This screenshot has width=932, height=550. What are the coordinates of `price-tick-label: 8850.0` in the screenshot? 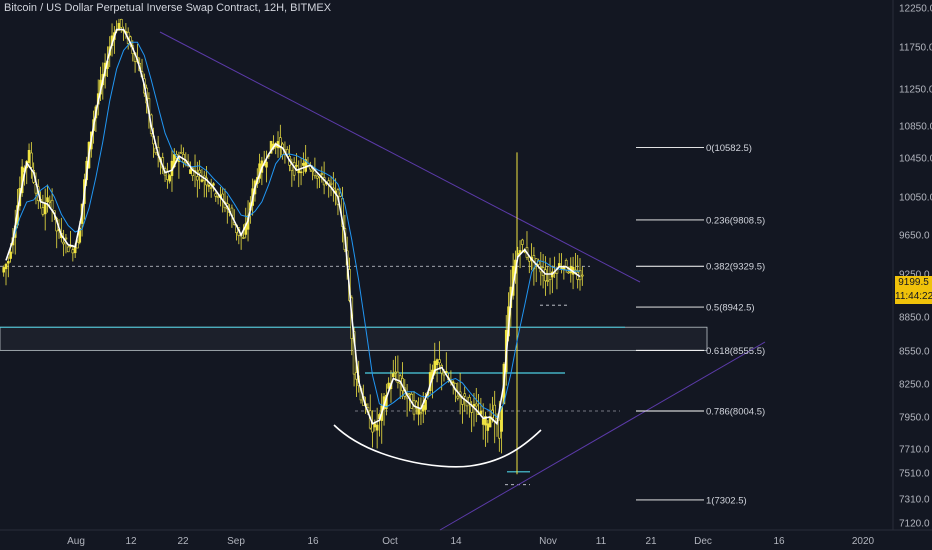 It's located at (914, 318).